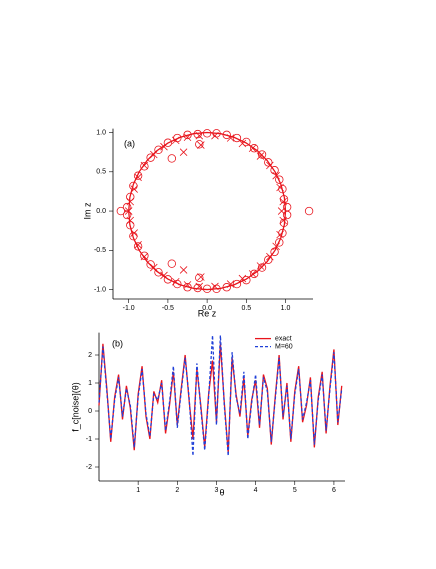  I want to click on x-axis-label: Re z, so click(207, 313).